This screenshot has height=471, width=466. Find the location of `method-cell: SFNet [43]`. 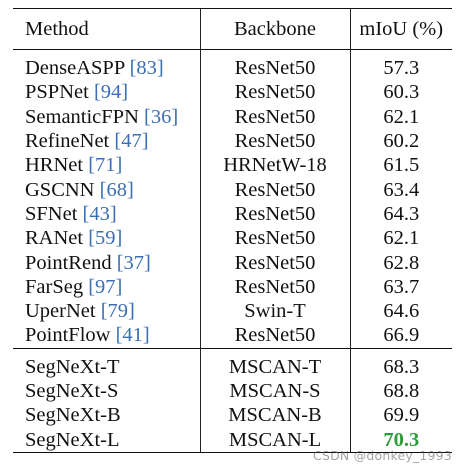

method-cell: SFNet [43] is located at coordinates (106, 214).